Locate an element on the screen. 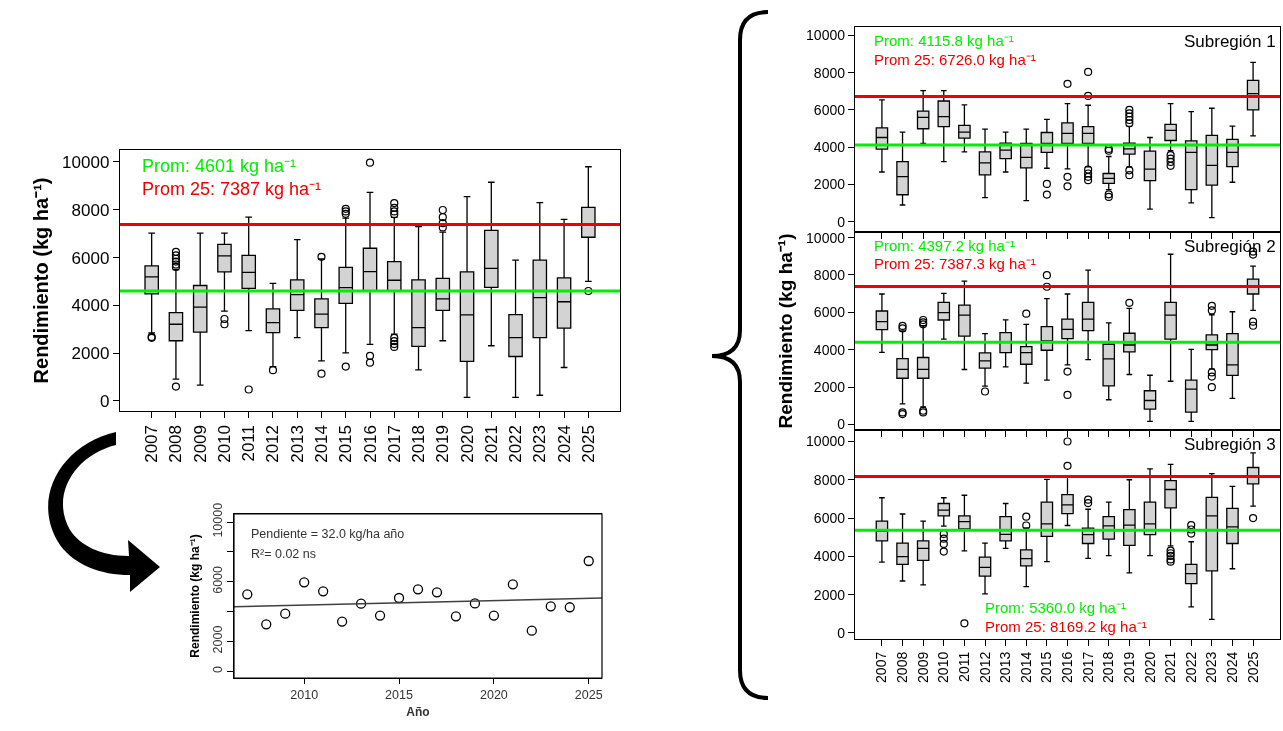 This screenshot has width=1283, height=731. annotation: Subregión 3 is located at coordinates (1230, 444).